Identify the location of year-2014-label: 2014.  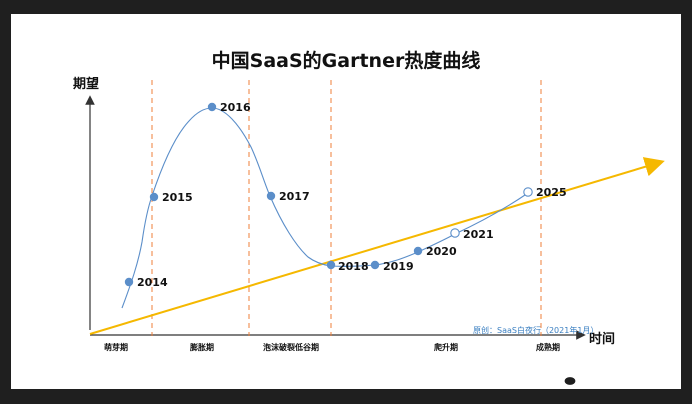
(152, 282).